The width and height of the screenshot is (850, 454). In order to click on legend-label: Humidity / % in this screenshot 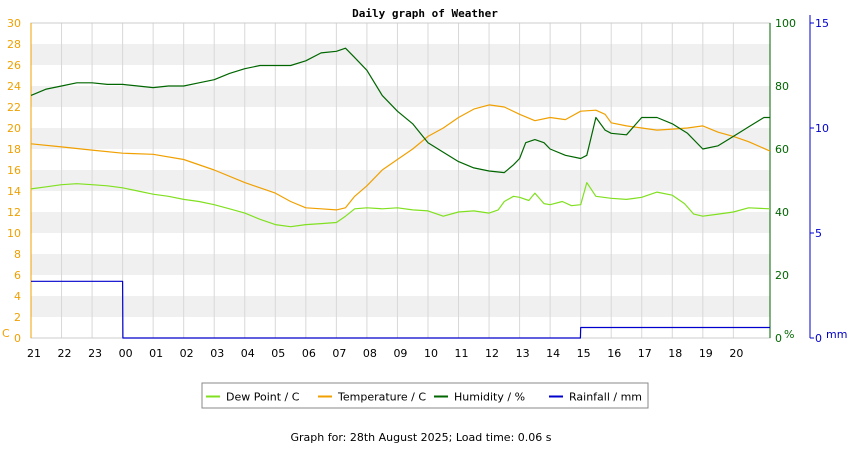, I will do `click(489, 397)`.